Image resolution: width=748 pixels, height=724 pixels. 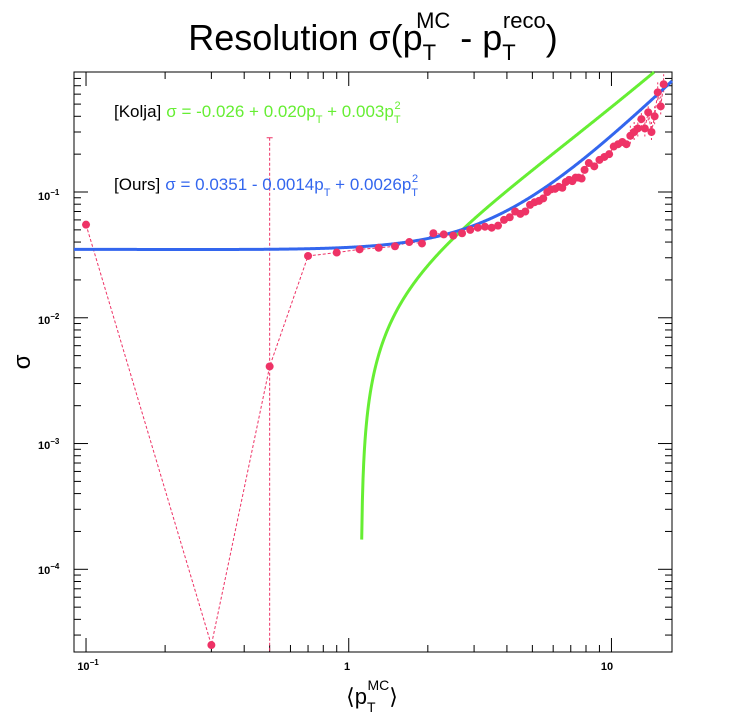 I want to click on y-axis-label: σ, so click(x=22, y=361).